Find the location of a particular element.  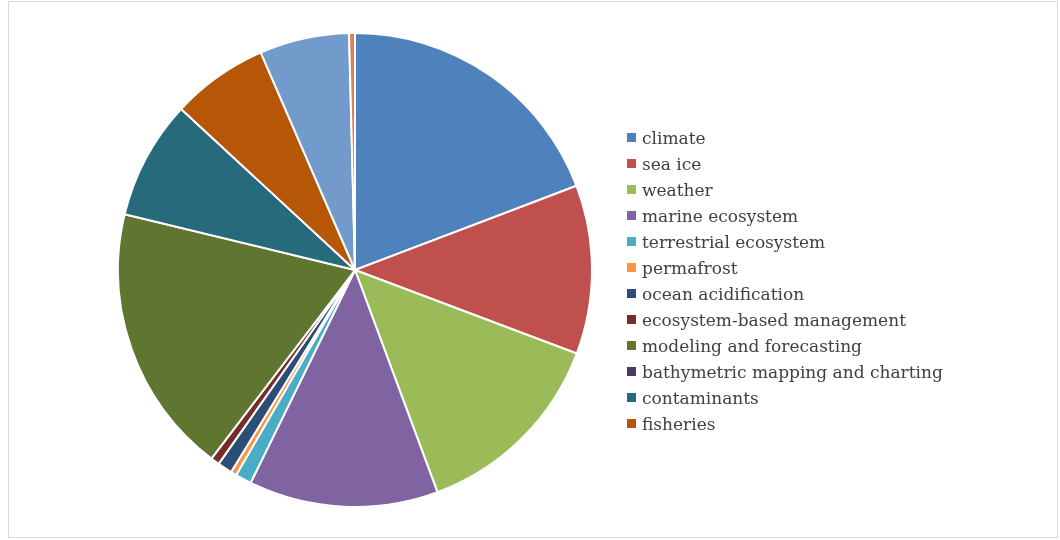

legend-label: ocean acidification is located at coordinates (723, 293).